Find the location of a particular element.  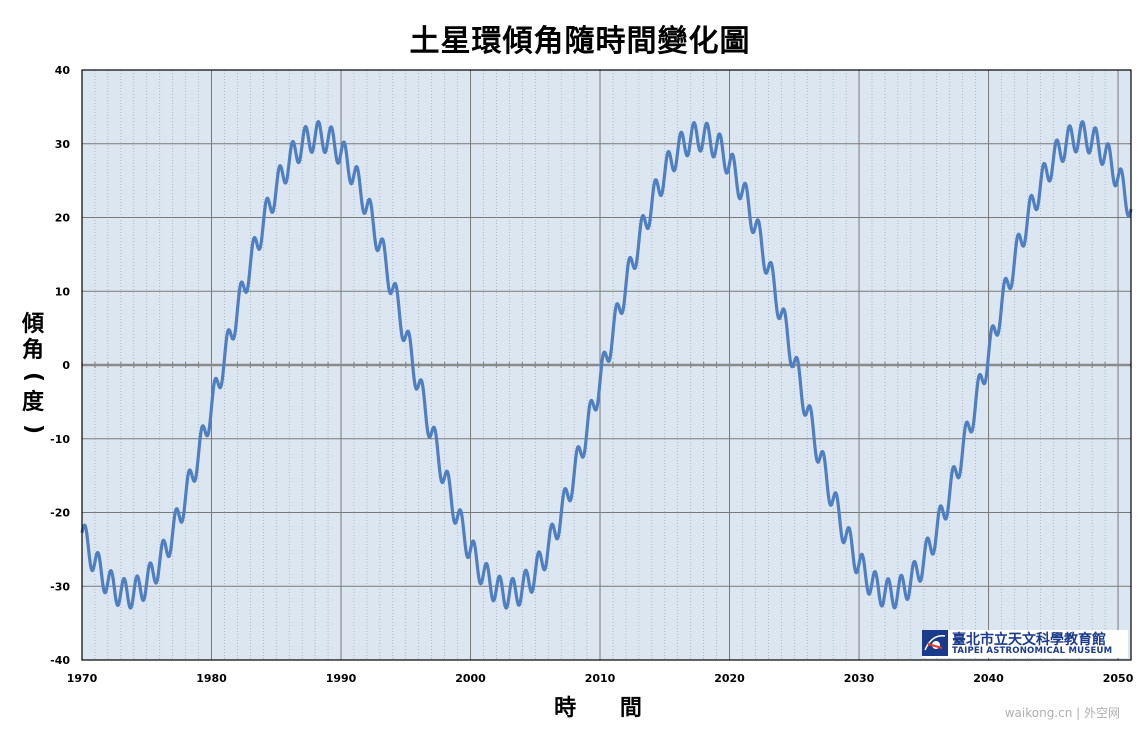

y-axis-label-char: 傾 is located at coordinates (32, 324).